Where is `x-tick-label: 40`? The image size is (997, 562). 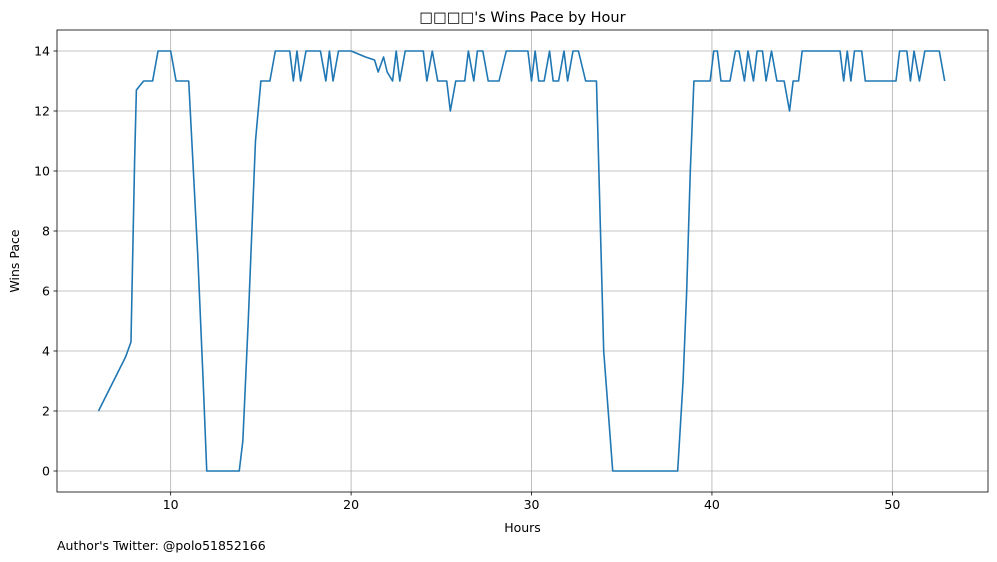
x-tick-label: 40 is located at coordinates (712, 504).